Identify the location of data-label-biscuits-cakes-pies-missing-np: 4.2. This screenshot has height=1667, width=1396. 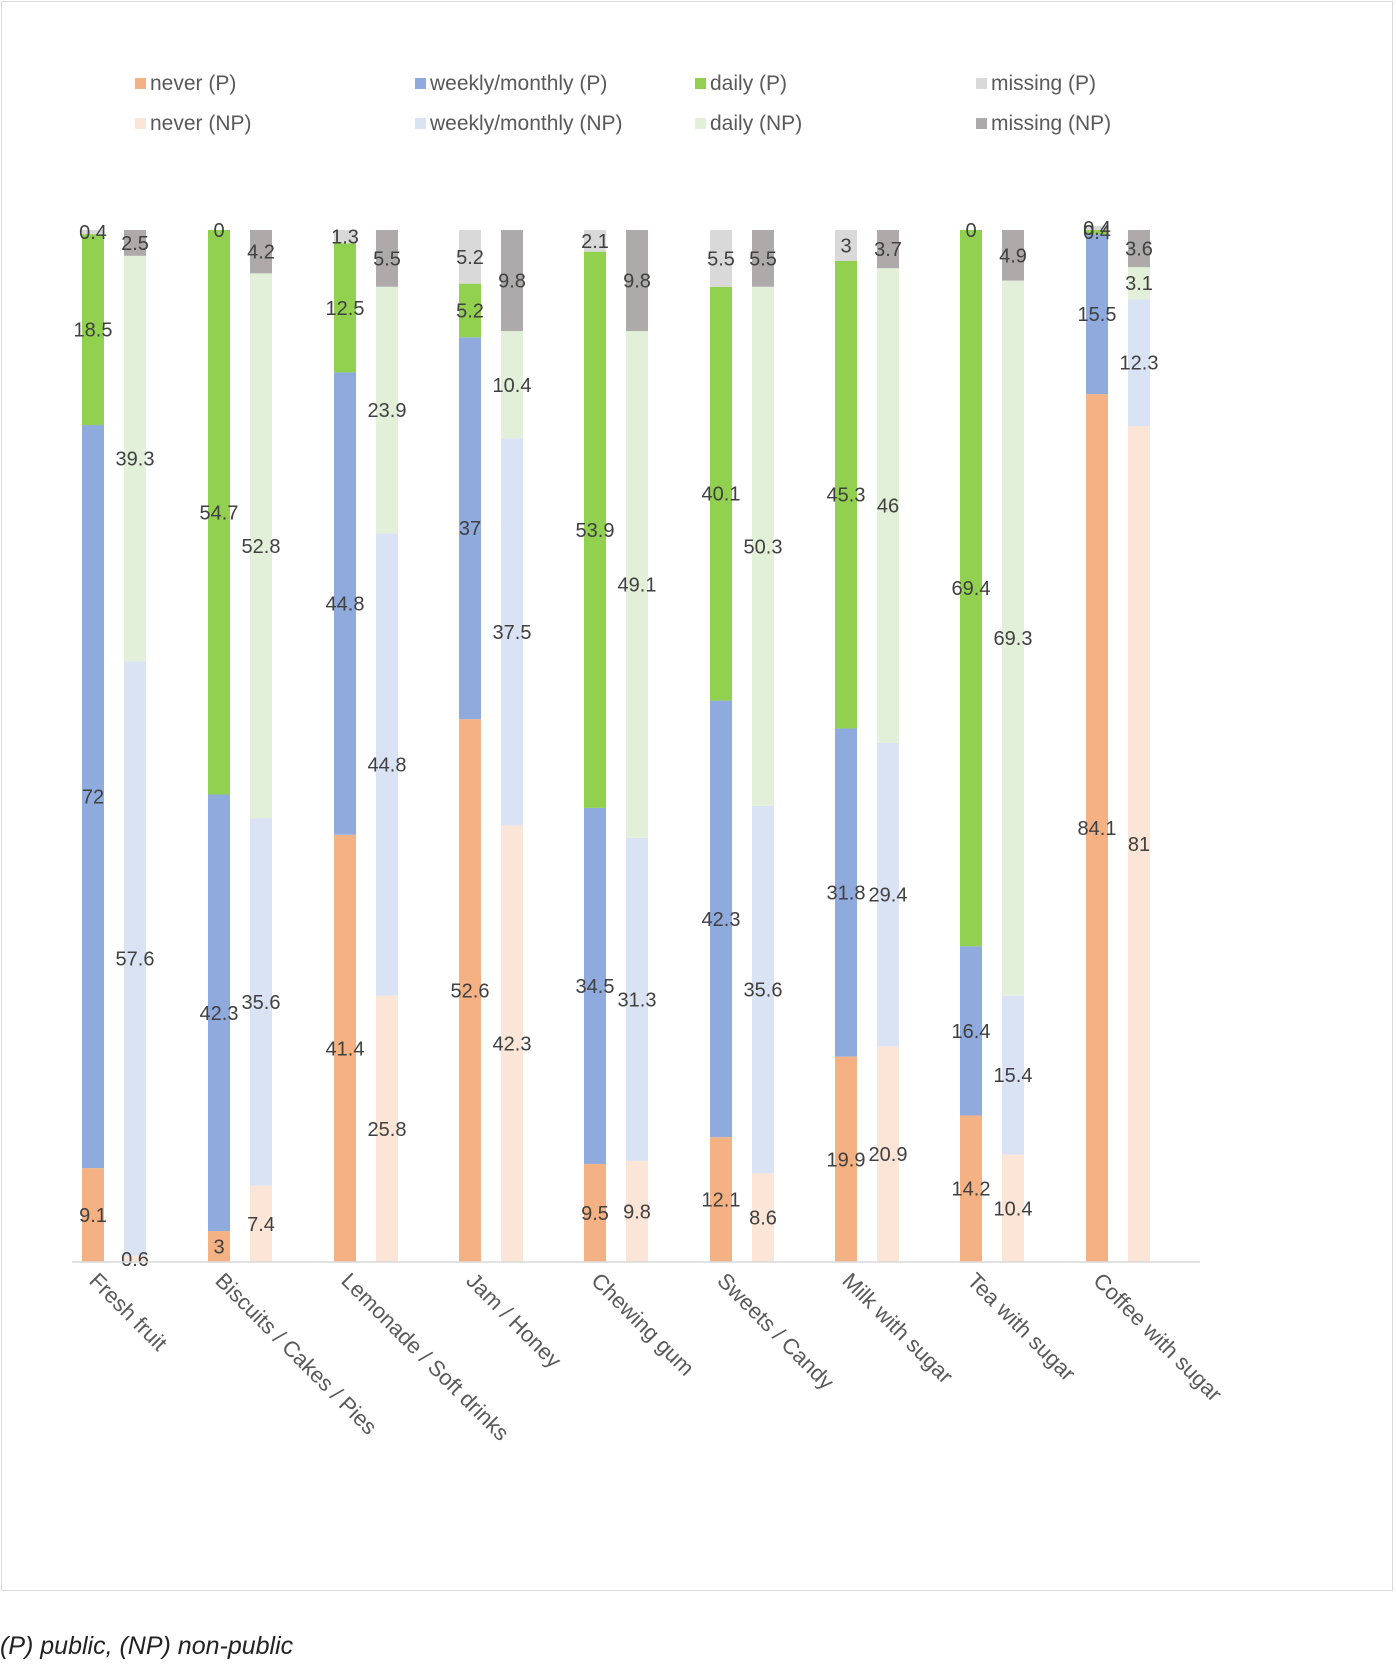
(261, 253).